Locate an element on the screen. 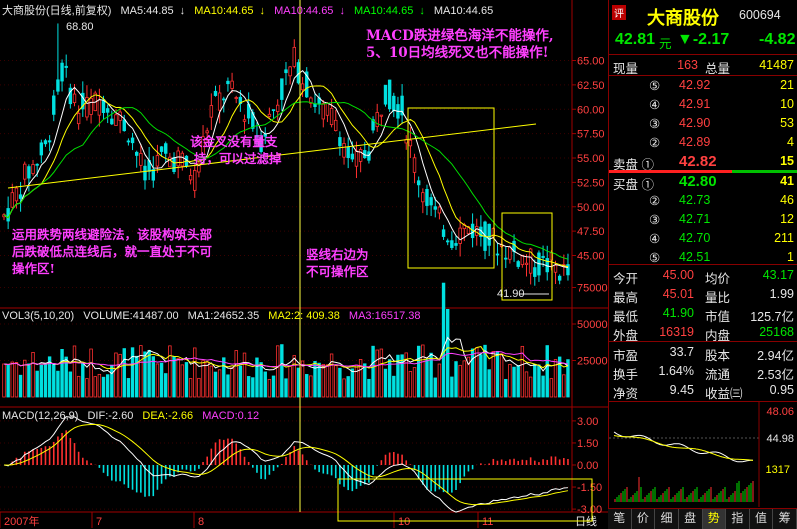  ma10-value-1: MA10:44.65 is located at coordinates (224, 11).